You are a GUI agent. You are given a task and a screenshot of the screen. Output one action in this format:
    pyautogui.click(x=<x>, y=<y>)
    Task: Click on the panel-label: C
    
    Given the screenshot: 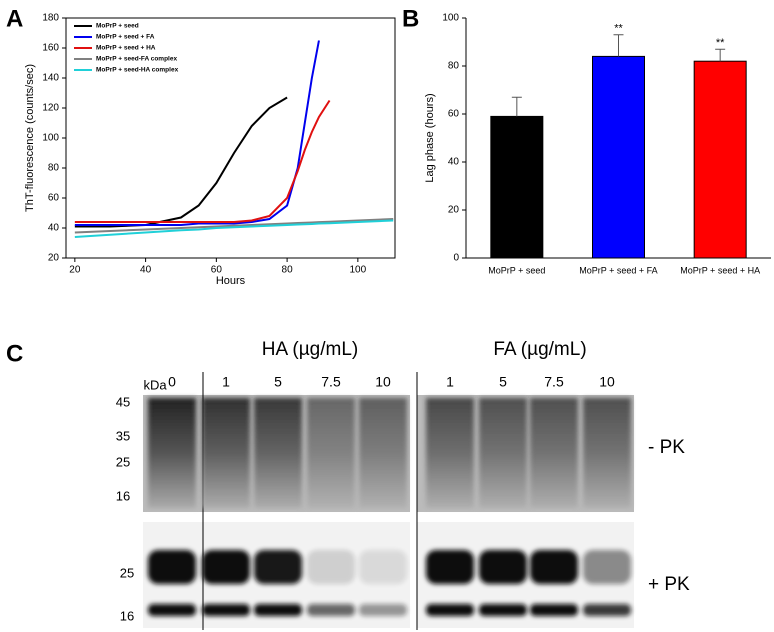 What is the action you would take?
    pyautogui.click(x=14, y=353)
    